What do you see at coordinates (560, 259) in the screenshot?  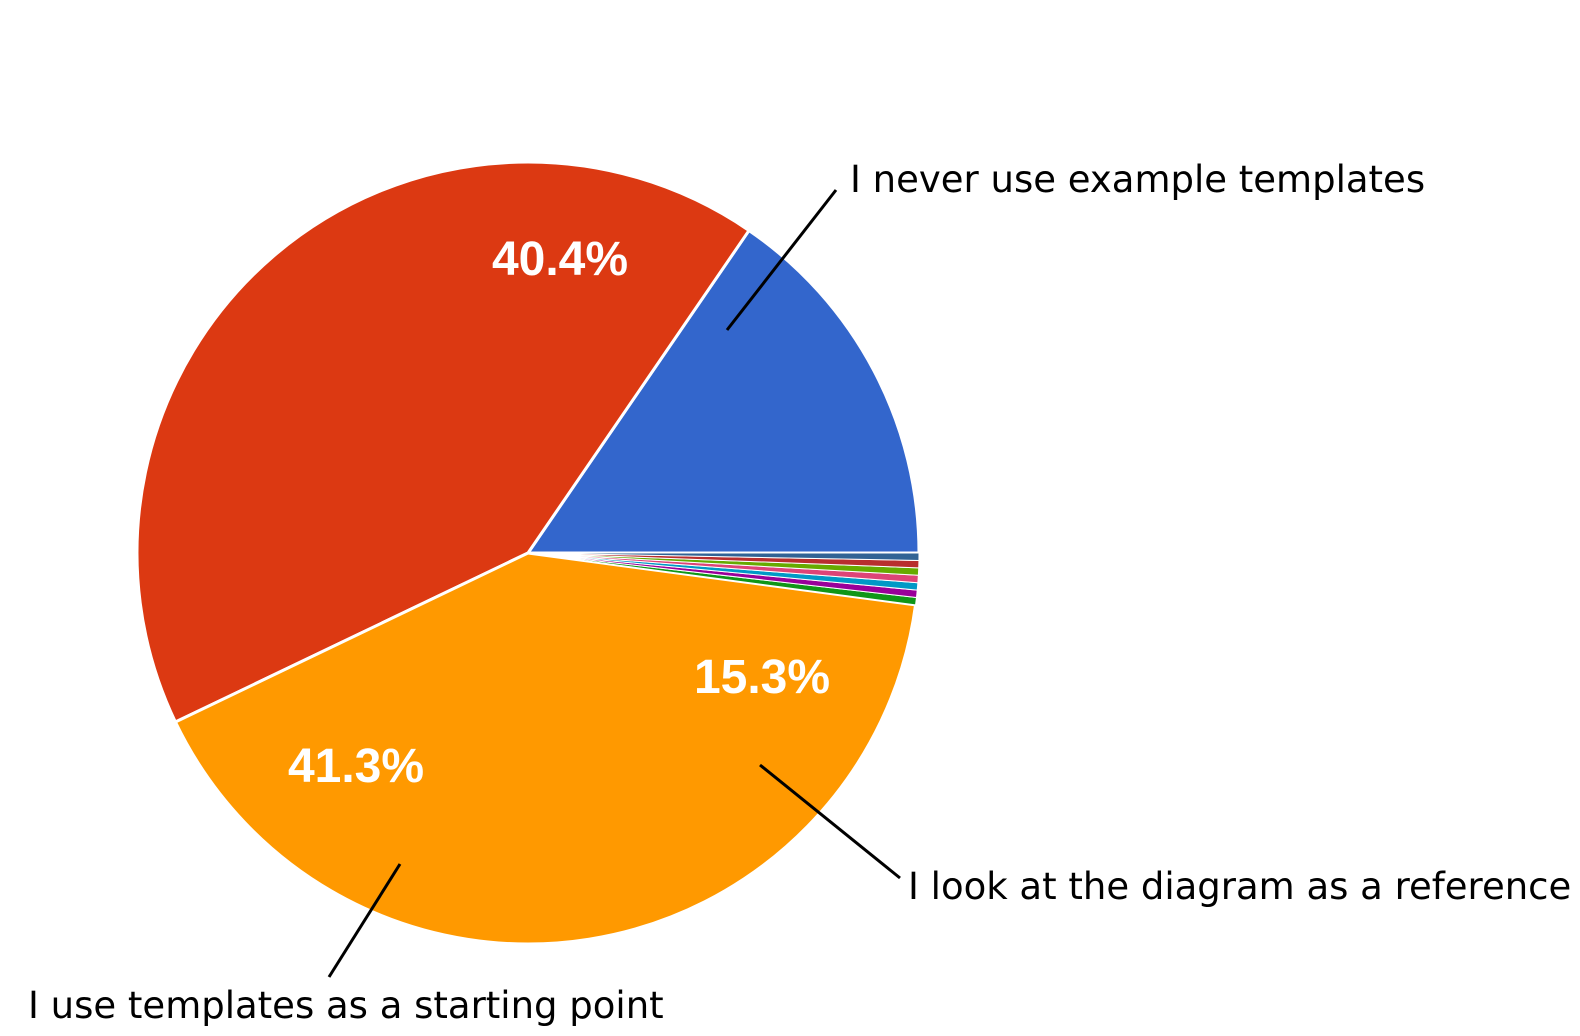 I see `slice-value-label-orange: 40.4%` at bounding box center [560, 259].